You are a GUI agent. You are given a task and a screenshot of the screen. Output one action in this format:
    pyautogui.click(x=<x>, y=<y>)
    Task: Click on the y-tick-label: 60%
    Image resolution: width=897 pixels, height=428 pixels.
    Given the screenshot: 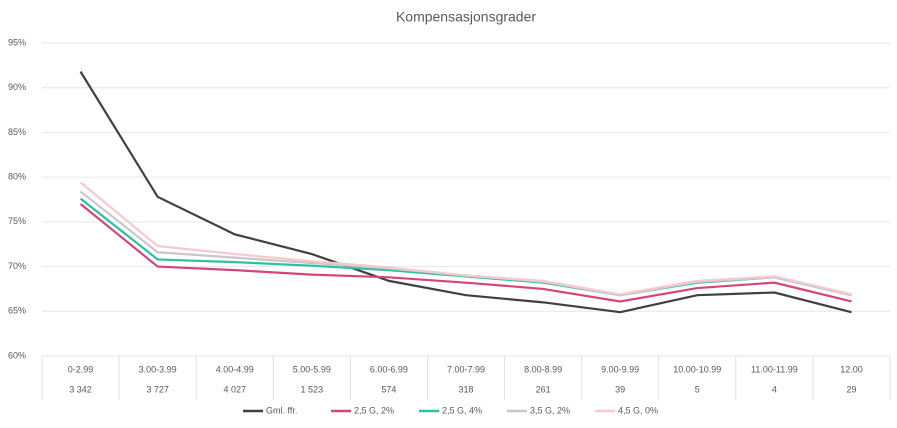 What is the action you would take?
    pyautogui.click(x=17, y=355)
    